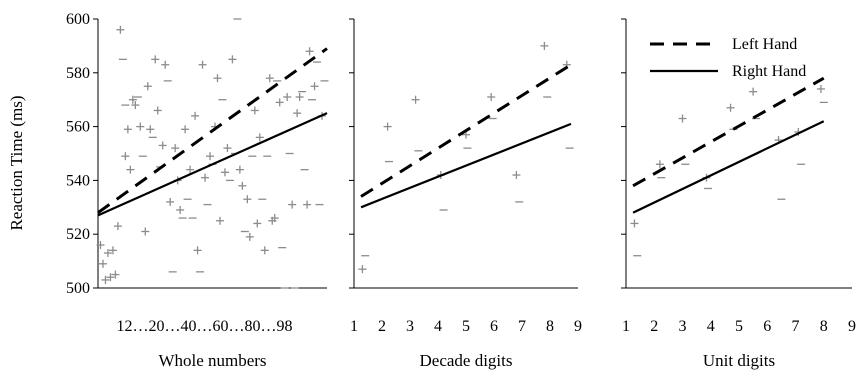  Describe the element at coordinates (764, 44) in the screenshot. I see `legend-label-left-hand: Left Hand` at that location.